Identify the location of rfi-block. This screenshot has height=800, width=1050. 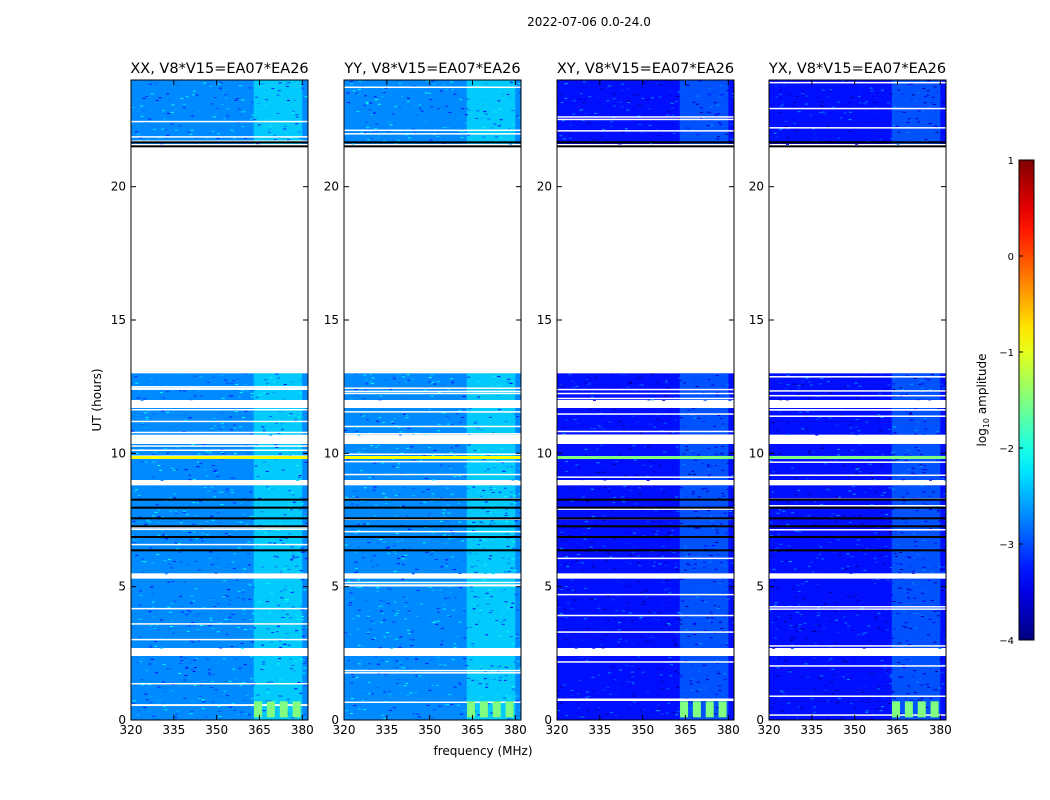
(270, 709).